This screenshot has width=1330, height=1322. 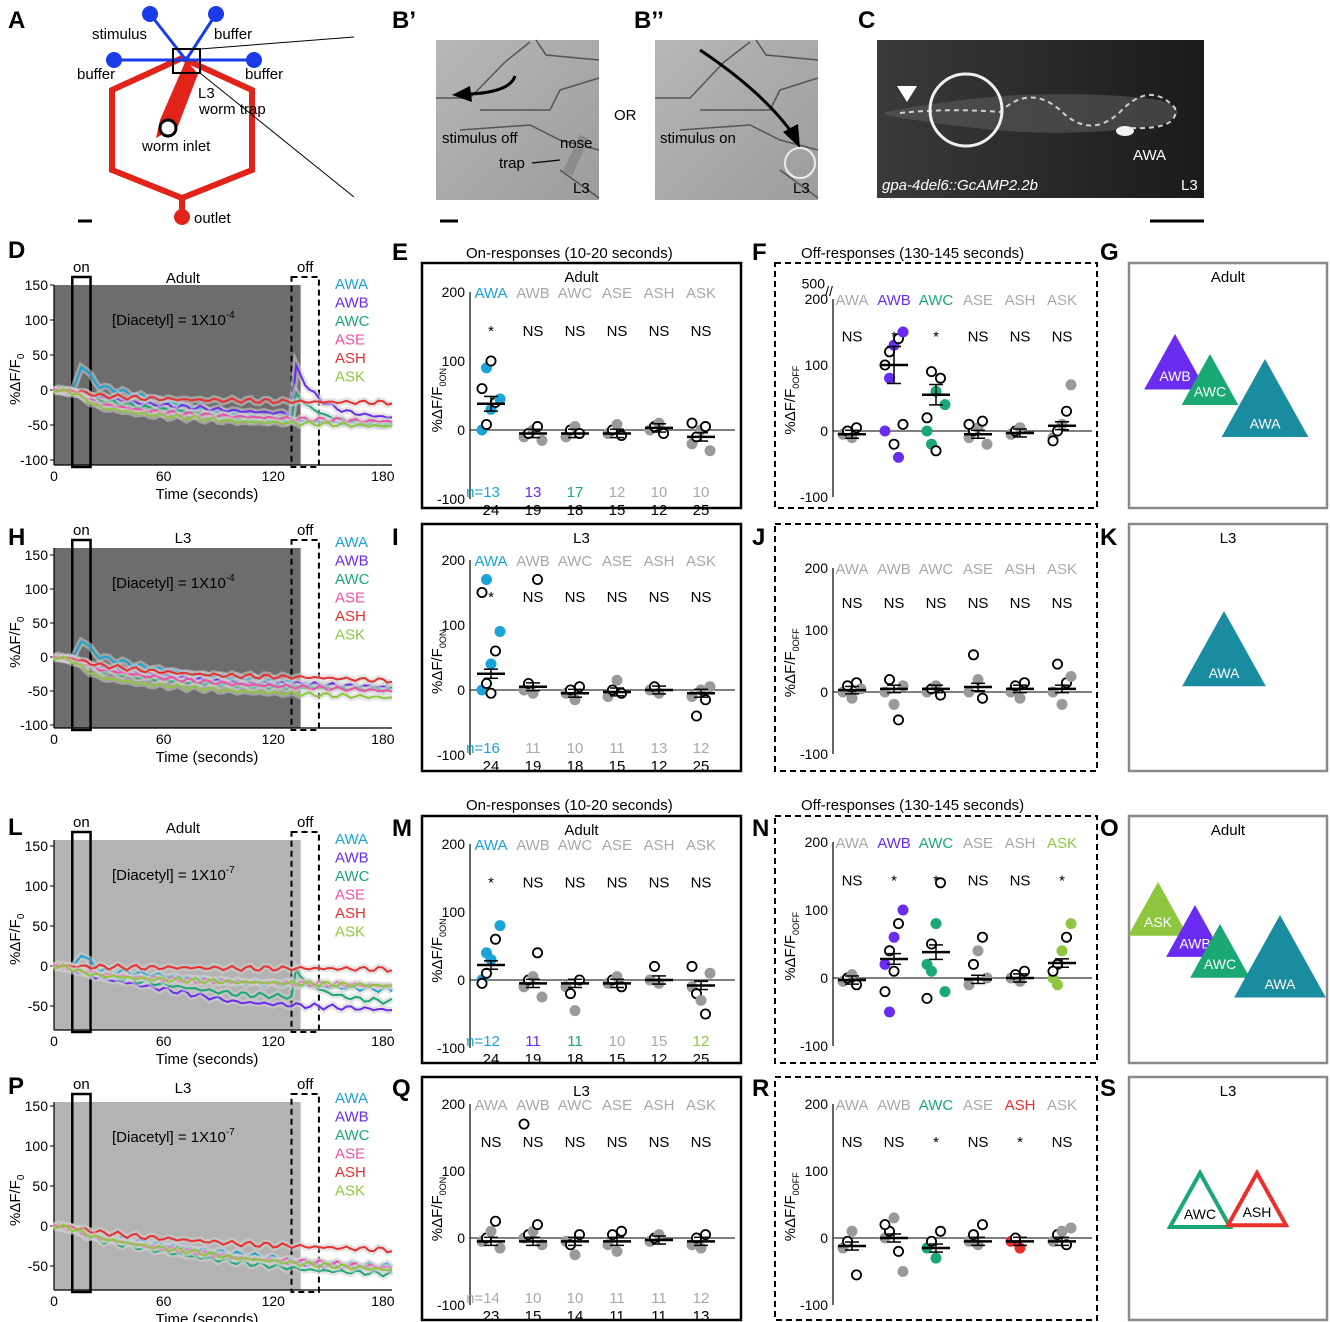 I want to click on n-count-unlabeled: 18, so click(x=575, y=766).